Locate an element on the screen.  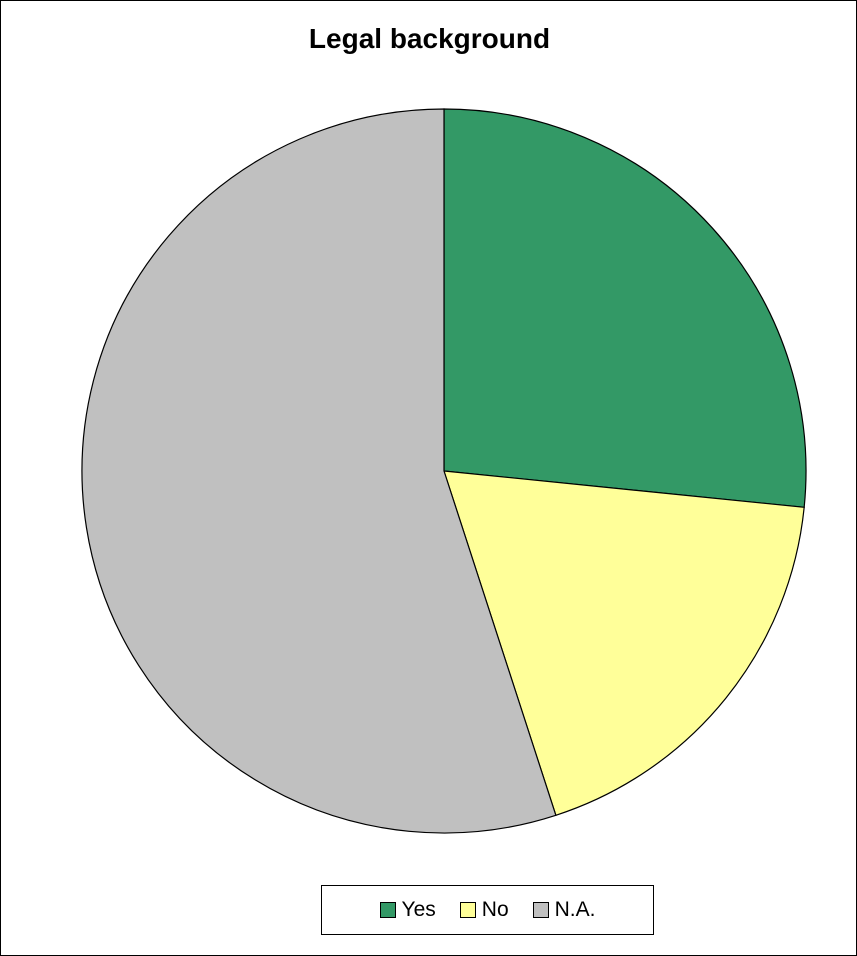
legend-swatch-na is located at coordinates (540, 910).